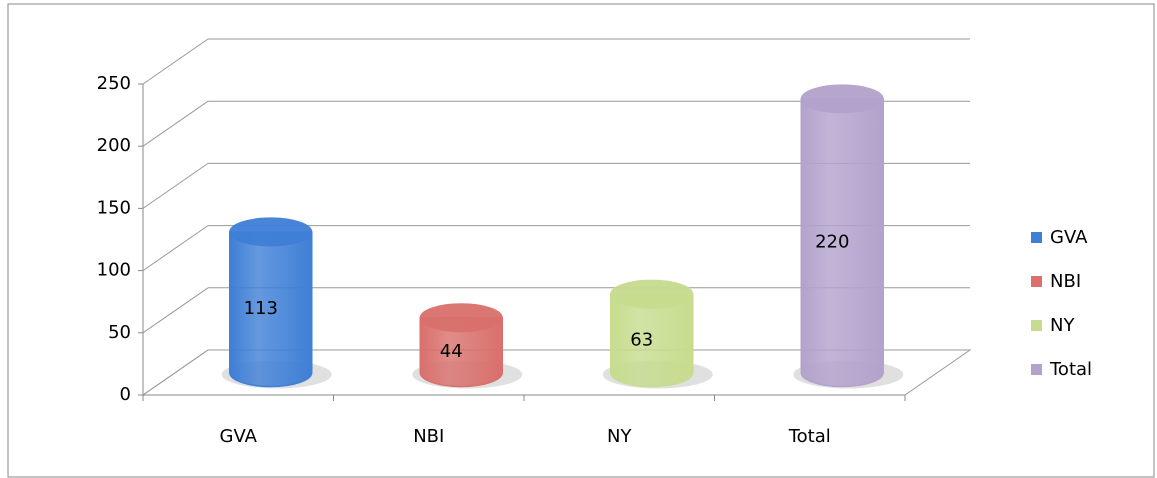 Image resolution: width=1157 pixels, height=478 pixels. I want to click on data-label: 220, so click(832, 242).